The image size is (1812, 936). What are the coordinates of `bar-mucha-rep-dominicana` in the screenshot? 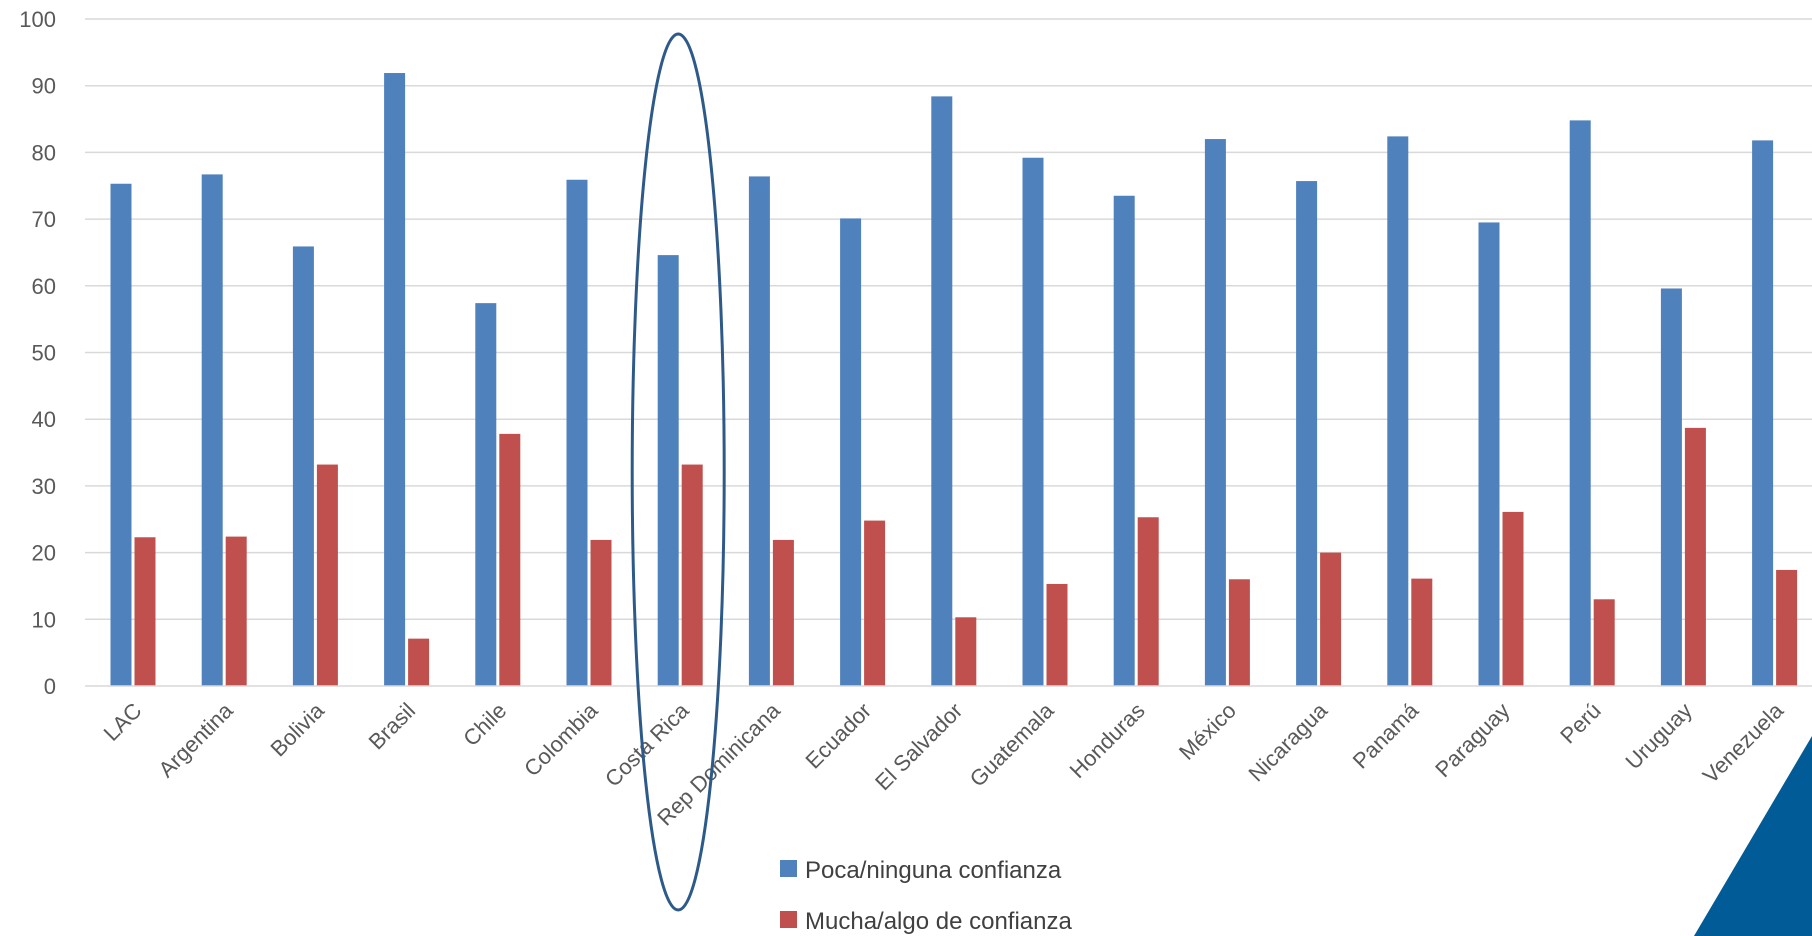 It's located at (783, 612).